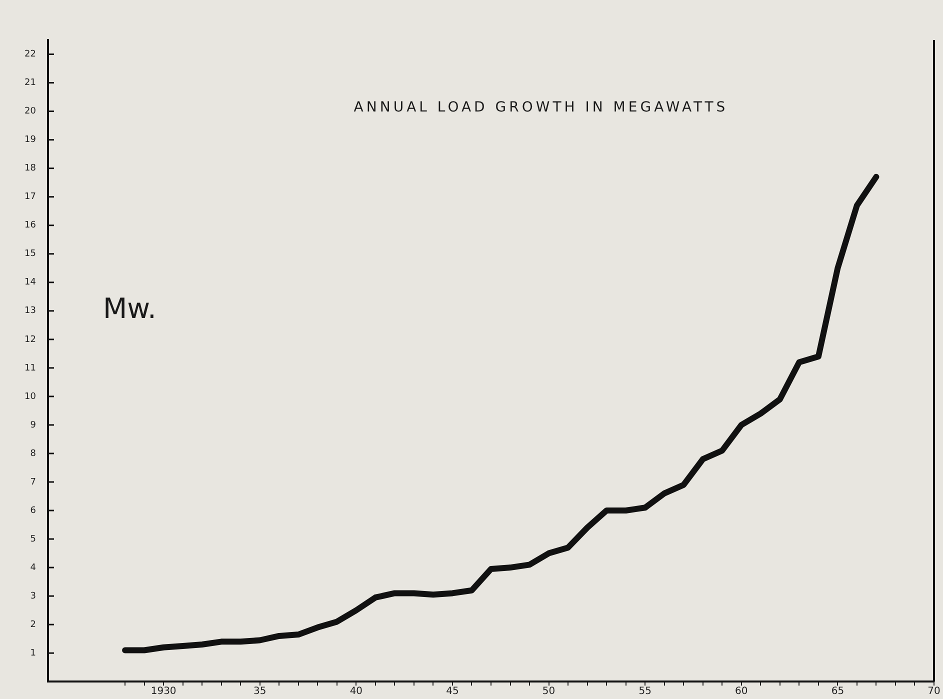  Describe the element at coordinates (30, 254) in the screenshot. I see `y-tick-label: 15` at that location.